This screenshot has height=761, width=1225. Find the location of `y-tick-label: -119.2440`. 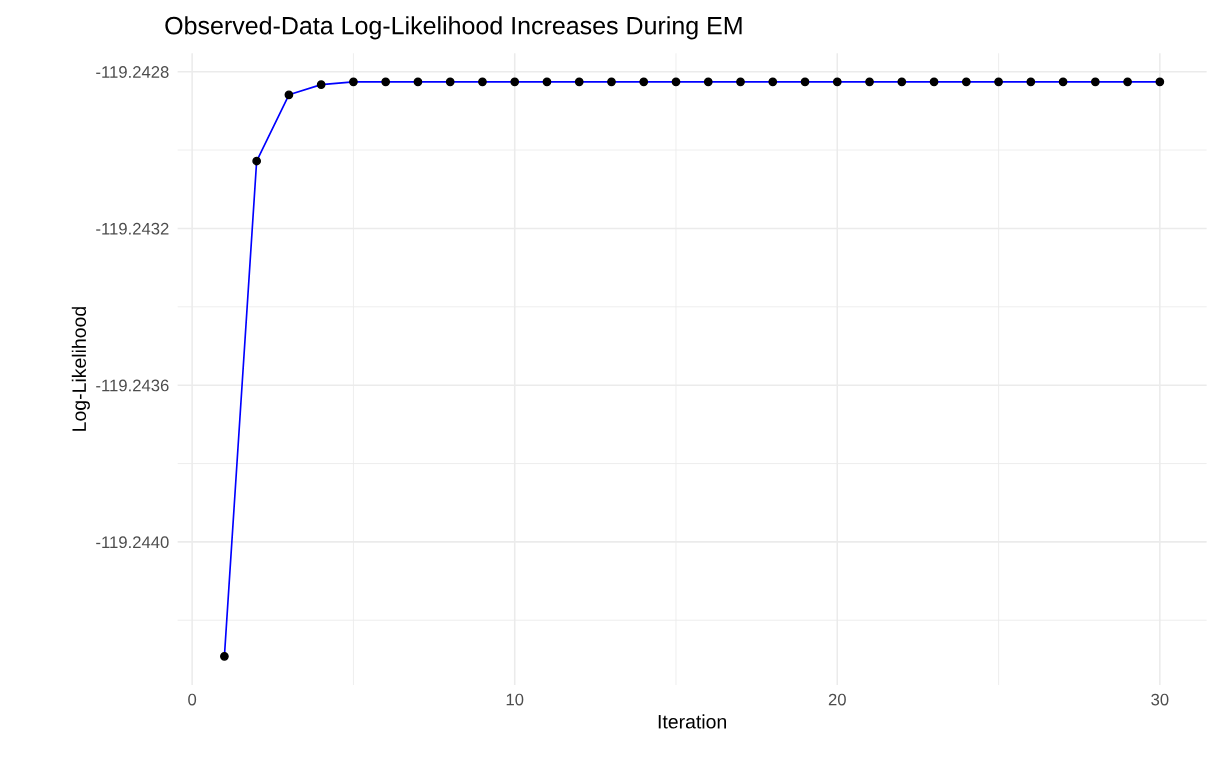

y-tick-label: -119.2440 is located at coordinates (132, 542).